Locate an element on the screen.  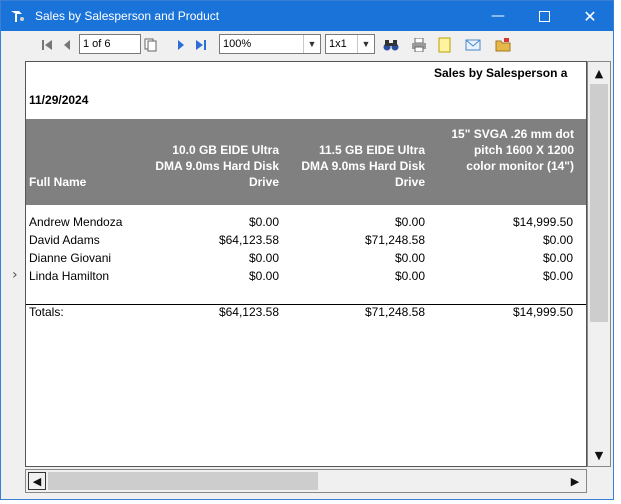
total-cell: $14,999.50 is located at coordinates (542, 312).